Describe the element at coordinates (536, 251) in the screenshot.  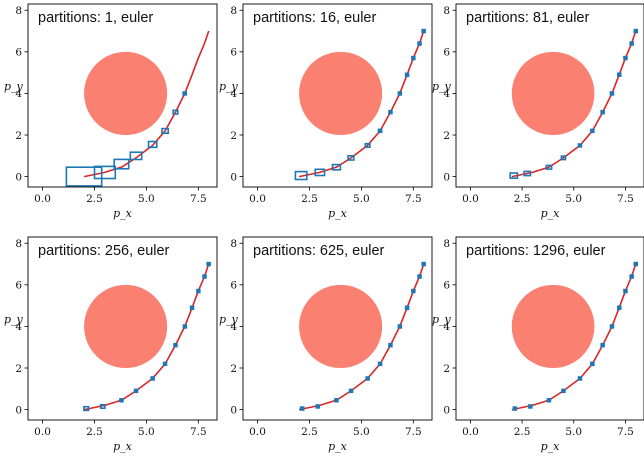
I see `panel-title: partitions: 1296, euler` at that location.